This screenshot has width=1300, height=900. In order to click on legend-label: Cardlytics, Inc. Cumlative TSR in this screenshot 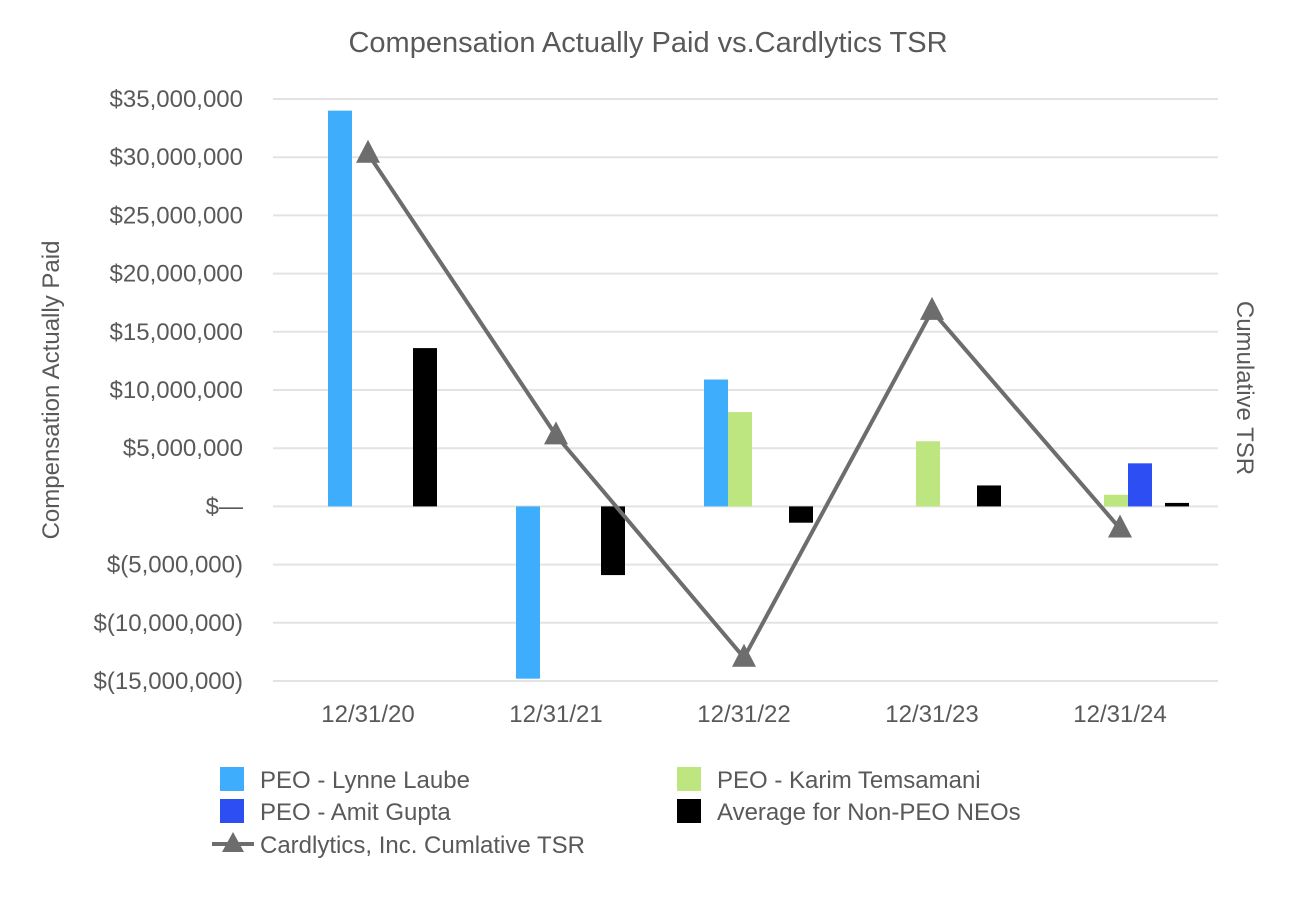, I will do `click(422, 845)`.